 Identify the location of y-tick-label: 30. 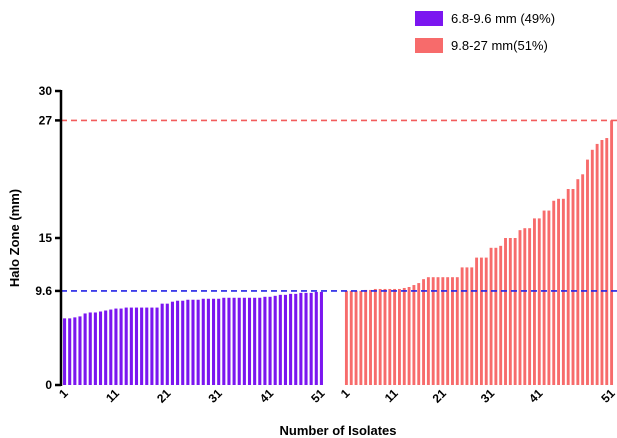
(46, 91).